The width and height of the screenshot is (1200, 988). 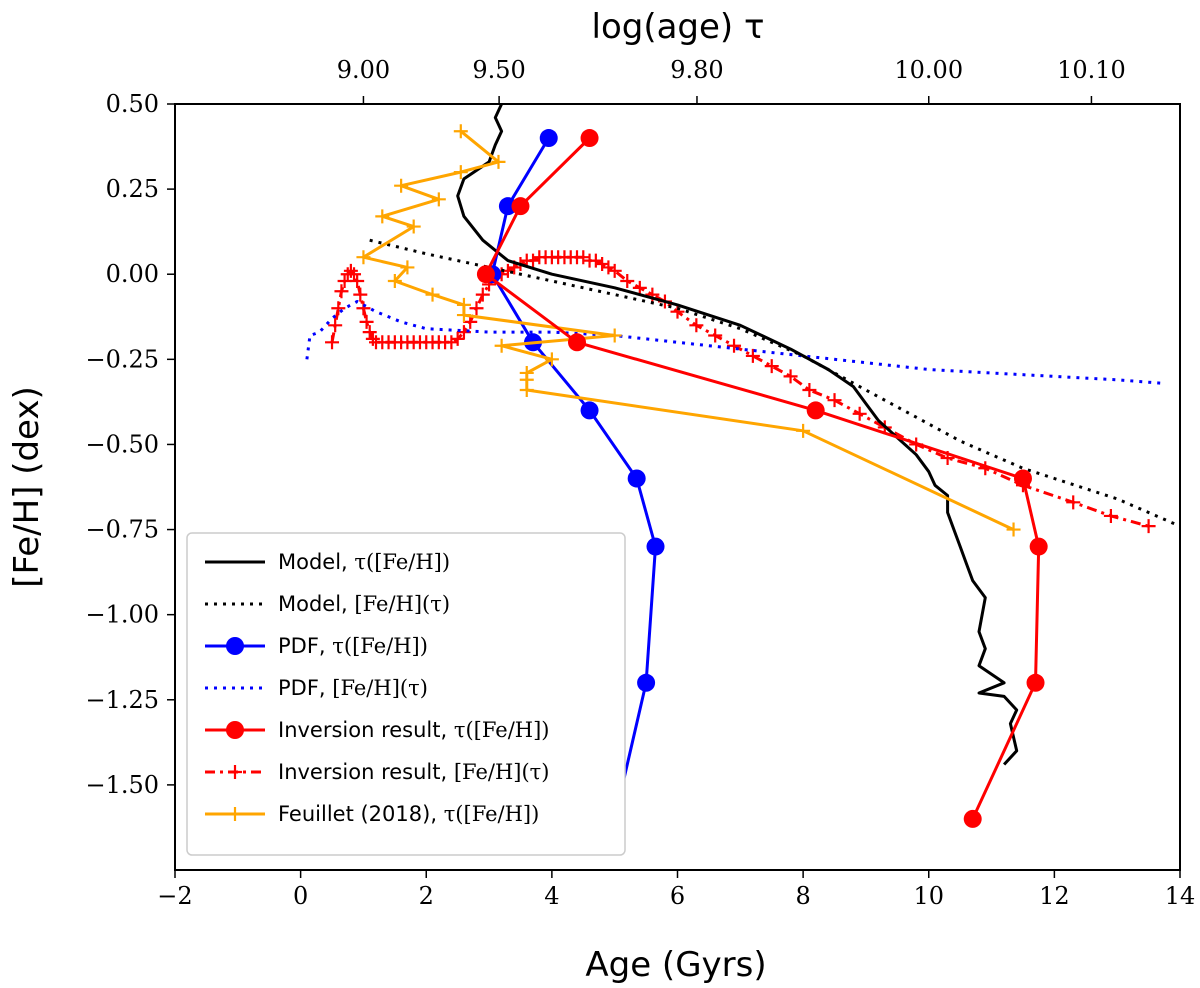 I want to click on legend-label: Inversion result, τ([Fe/H]), so click(x=414, y=730).